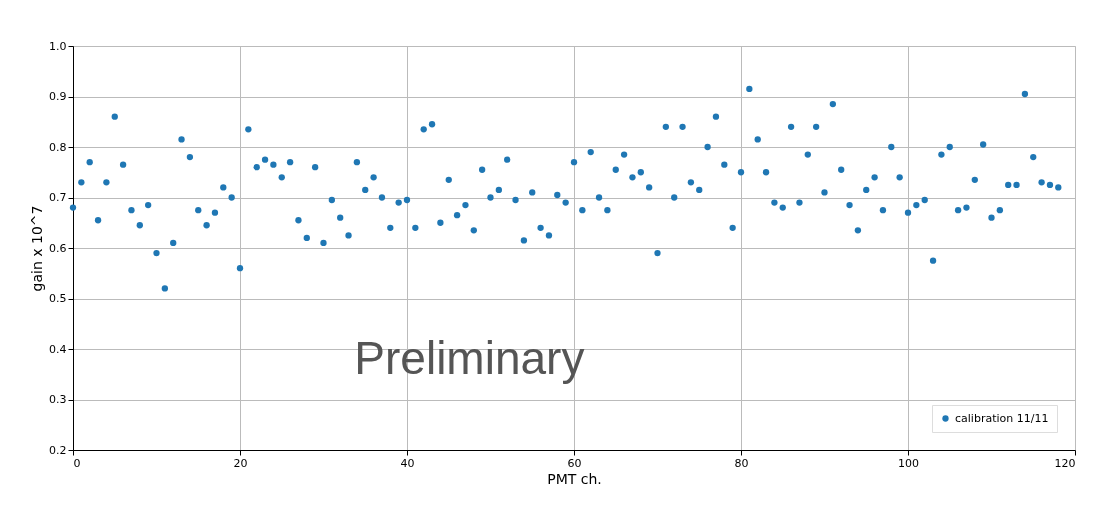  I want to click on legend-label: calibration 11/11, so click(1002, 418).